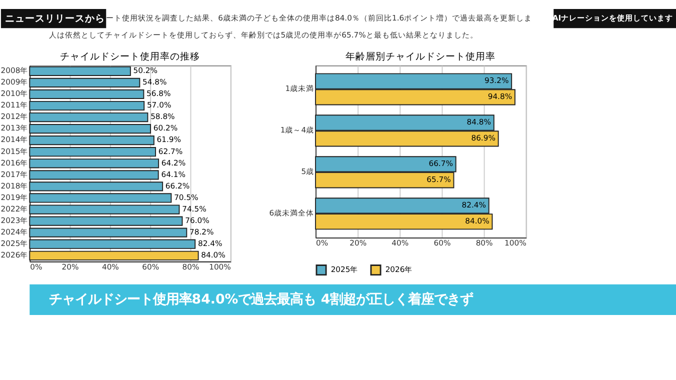  I want to click on text: ニュースリリースから, so click(54, 18).